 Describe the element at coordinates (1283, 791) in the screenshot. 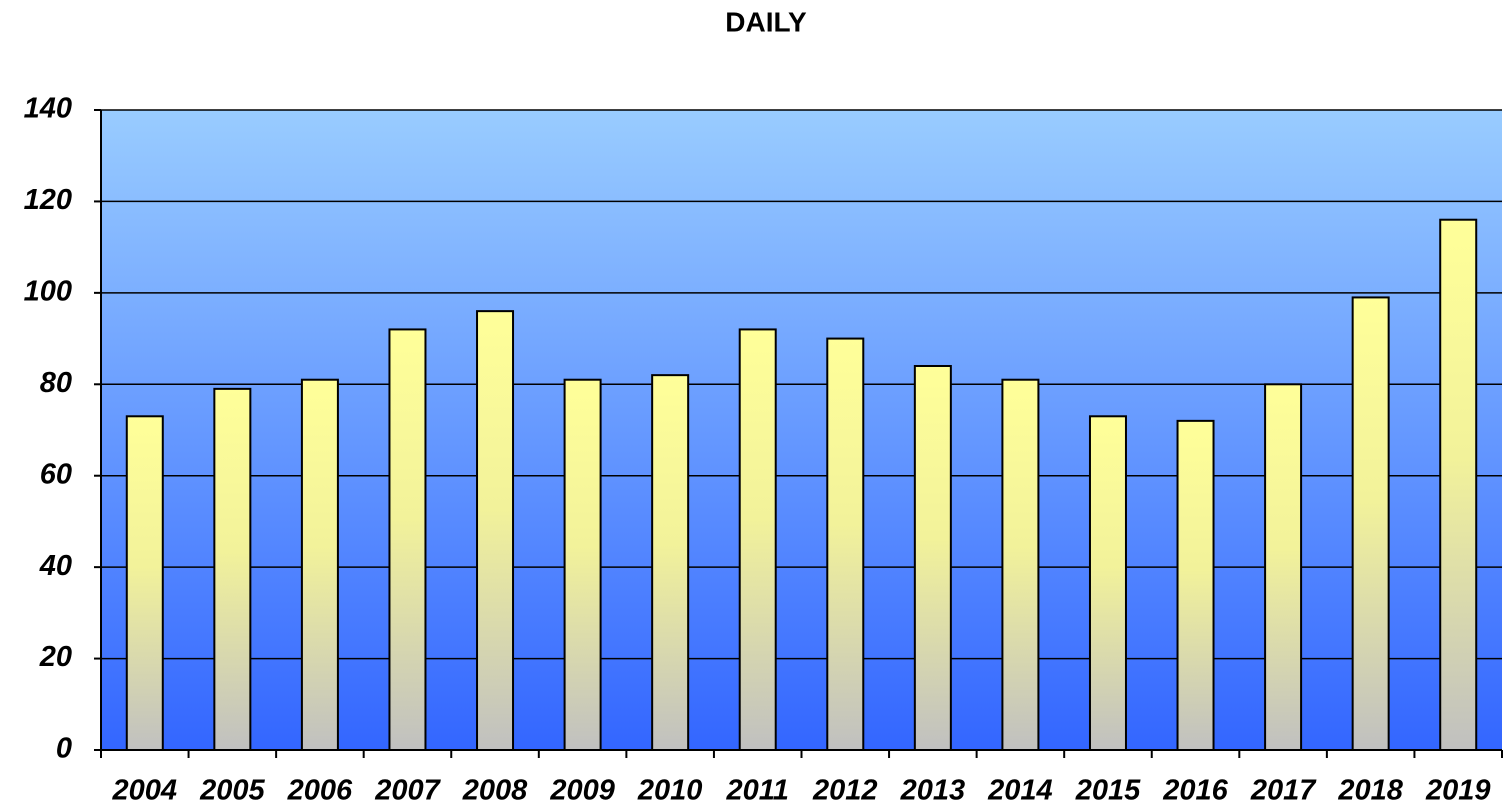

I see `x-tick-label: 2017` at that location.